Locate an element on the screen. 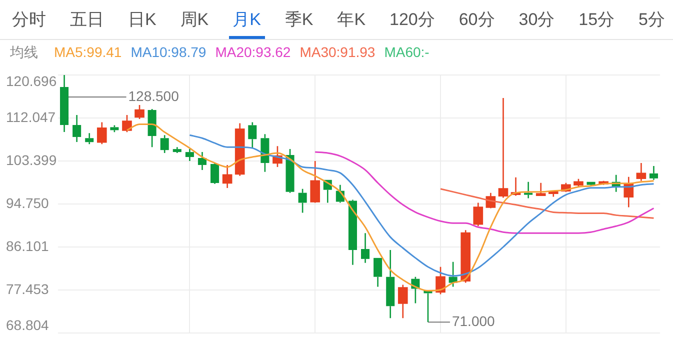 The height and width of the screenshot is (337, 673). legend-label: MA60:- is located at coordinates (407, 52).